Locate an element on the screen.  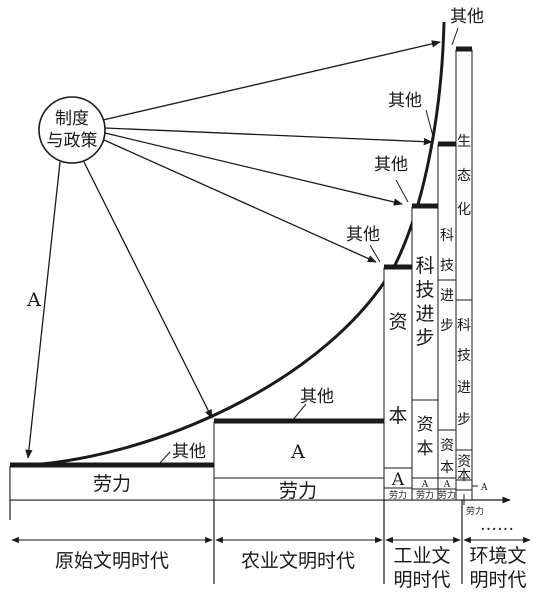
env2-tech-2: 技 is located at coordinates (464, 356).